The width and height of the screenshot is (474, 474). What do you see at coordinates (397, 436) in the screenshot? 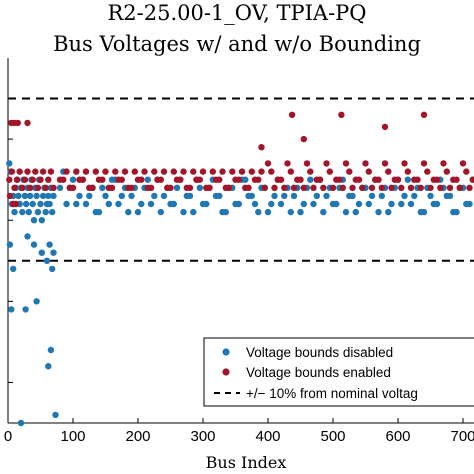
I see `x-tick-label: 600` at bounding box center [397, 436].